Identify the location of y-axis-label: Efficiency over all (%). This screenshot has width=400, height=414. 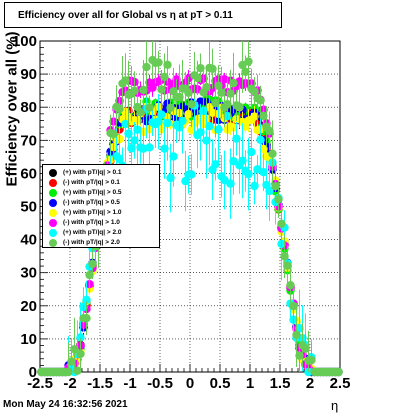
(12, 109).